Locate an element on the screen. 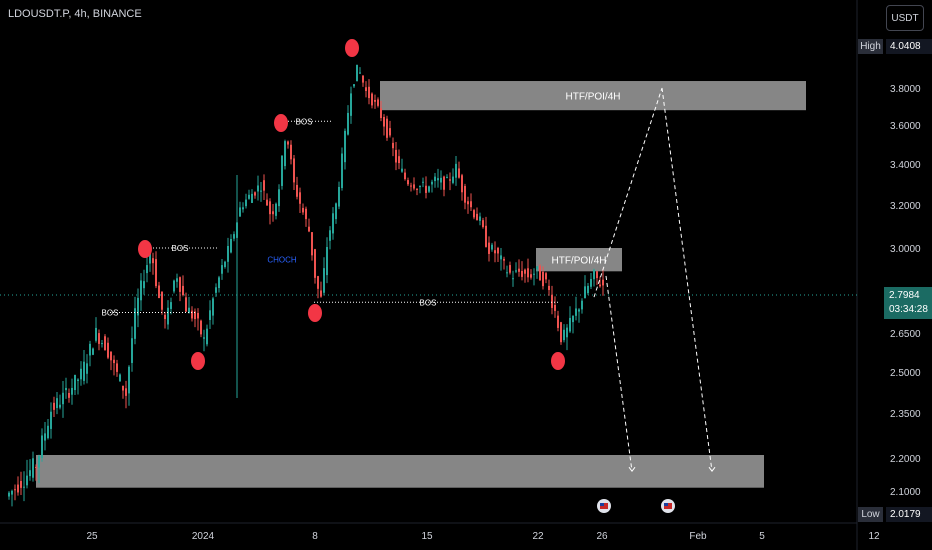  price-tick-label: 3.6000 is located at coordinates (905, 126).